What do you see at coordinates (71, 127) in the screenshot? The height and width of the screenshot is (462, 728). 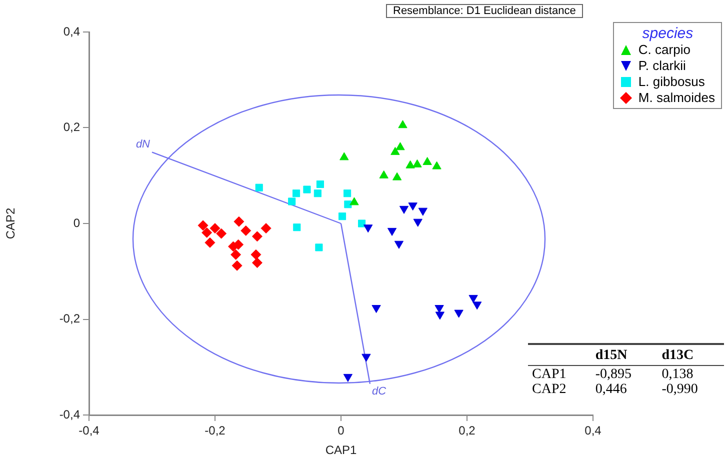 I see `y-tick-label: 0,2` at bounding box center [71, 127].